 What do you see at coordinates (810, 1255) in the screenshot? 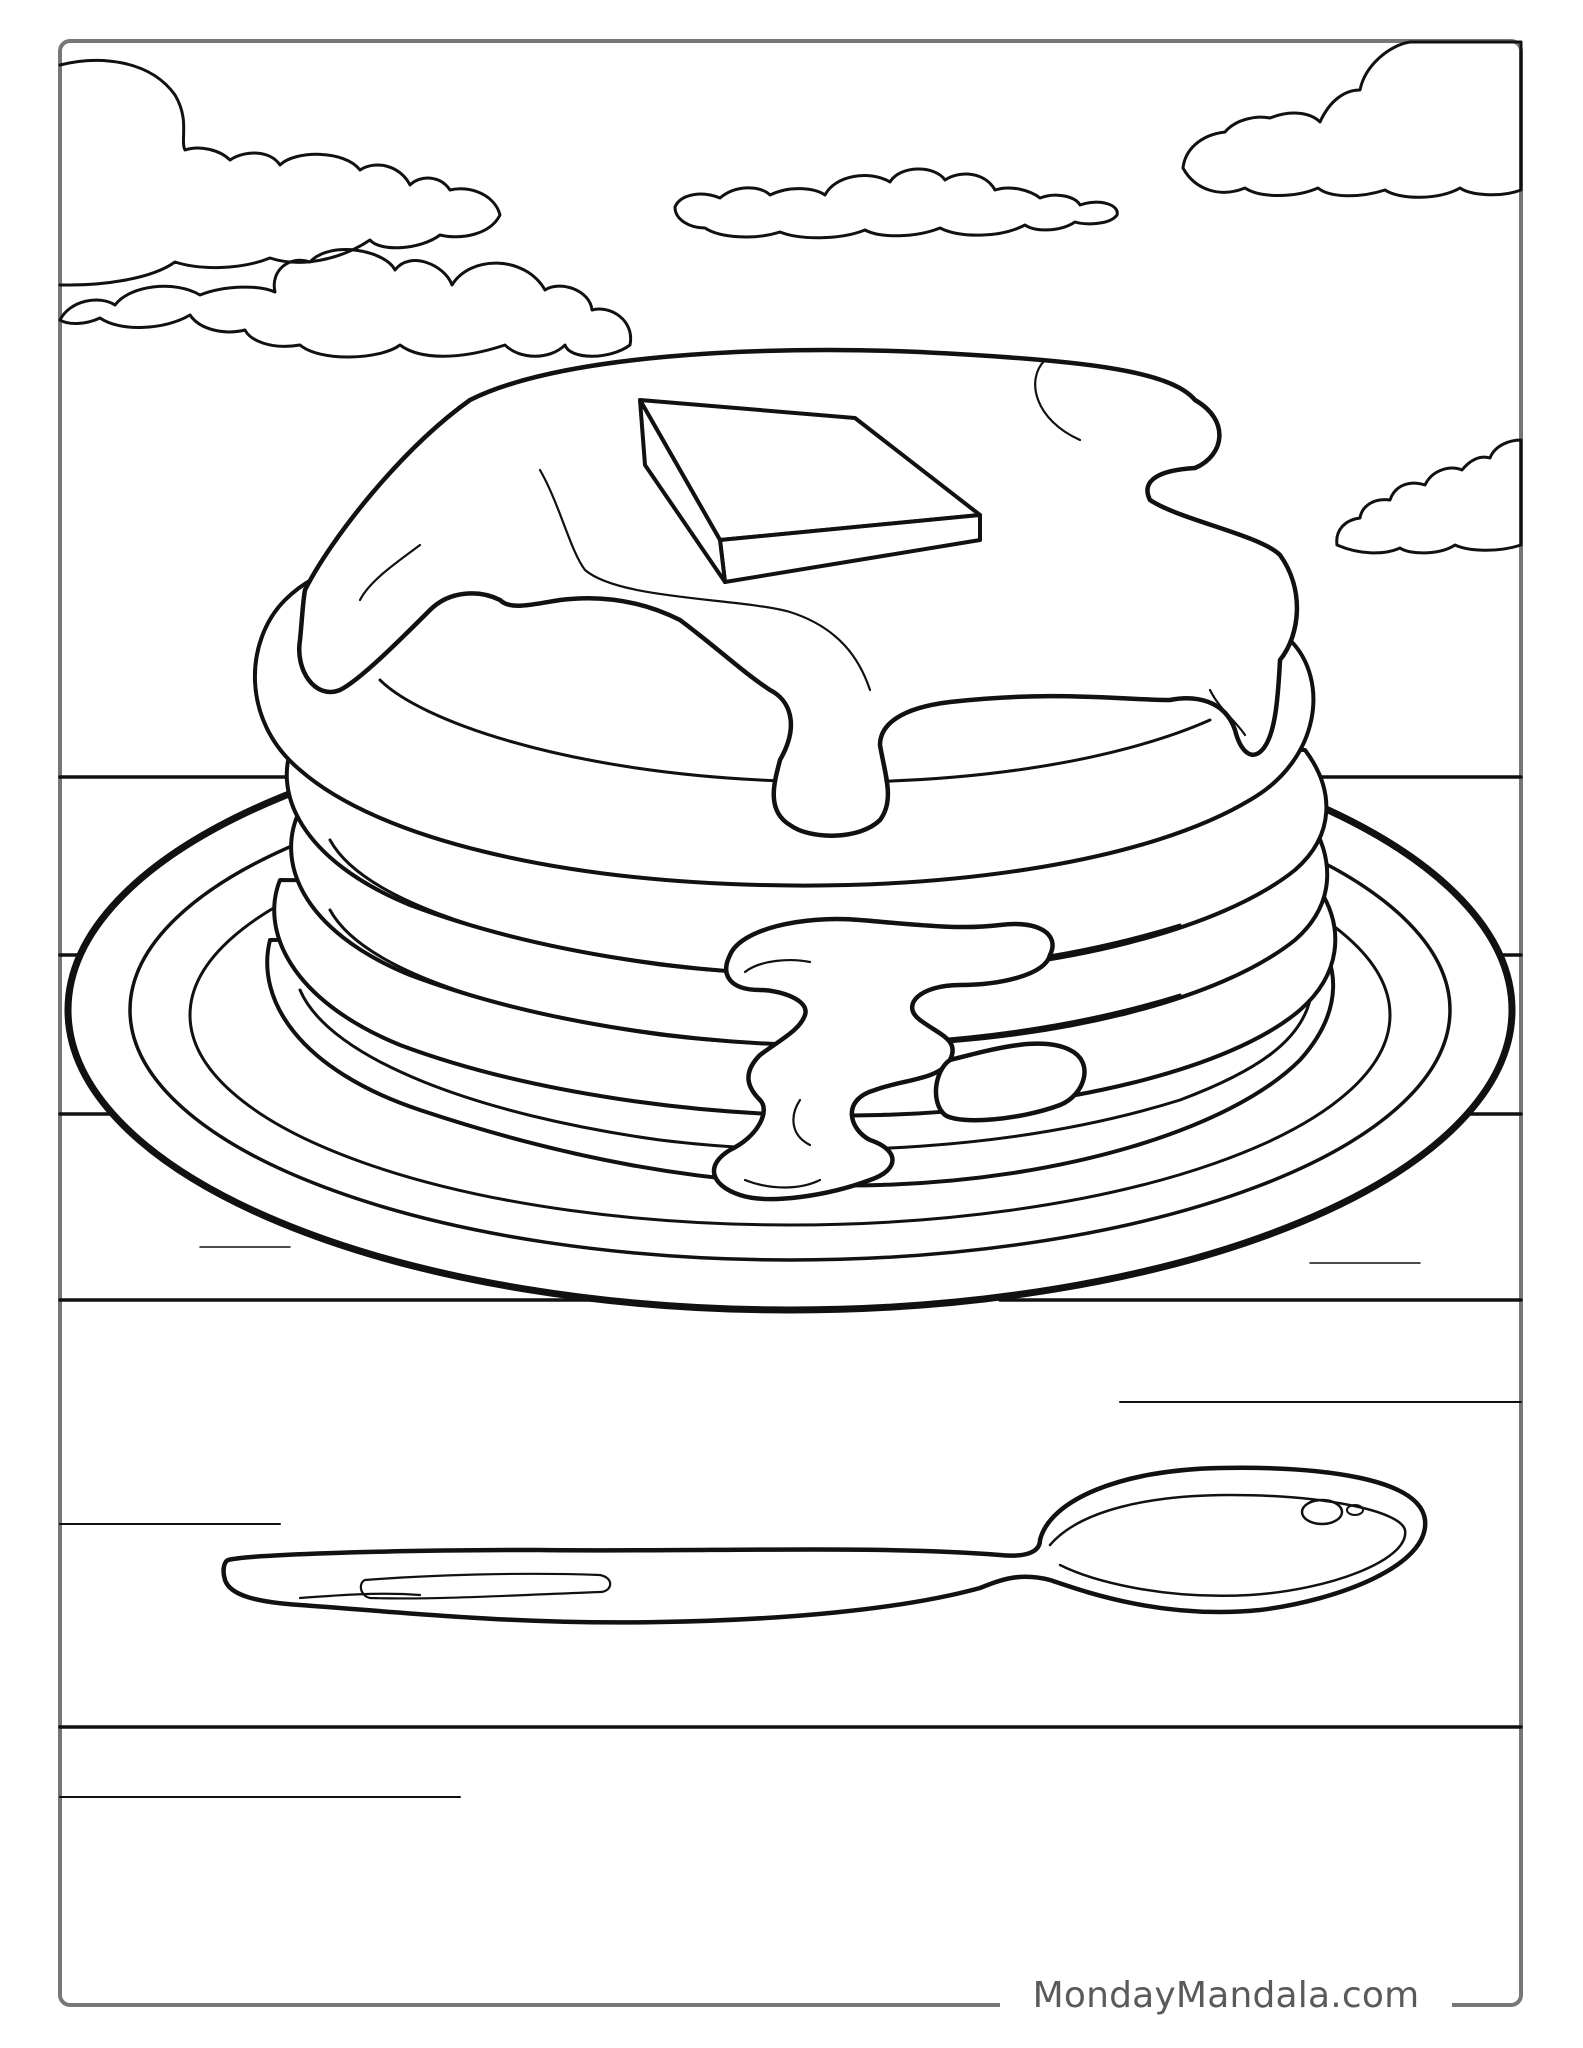
I see `table-plank-icon` at bounding box center [810, 1255].